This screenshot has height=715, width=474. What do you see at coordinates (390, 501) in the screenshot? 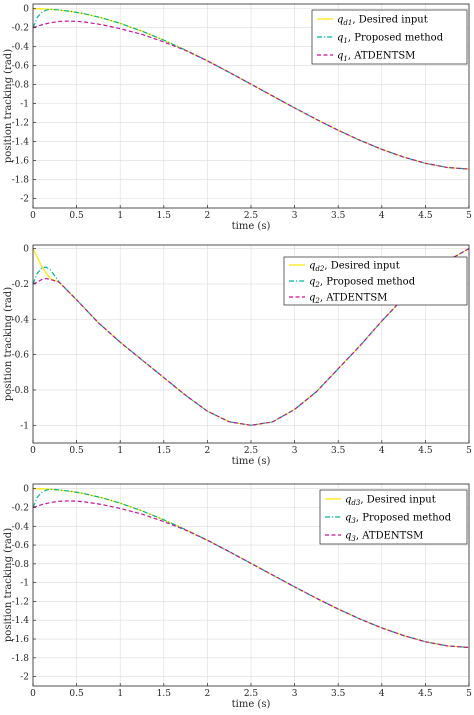
I see `legend-entry-label: qd3, Desired input` at bounding box center [390, 501].